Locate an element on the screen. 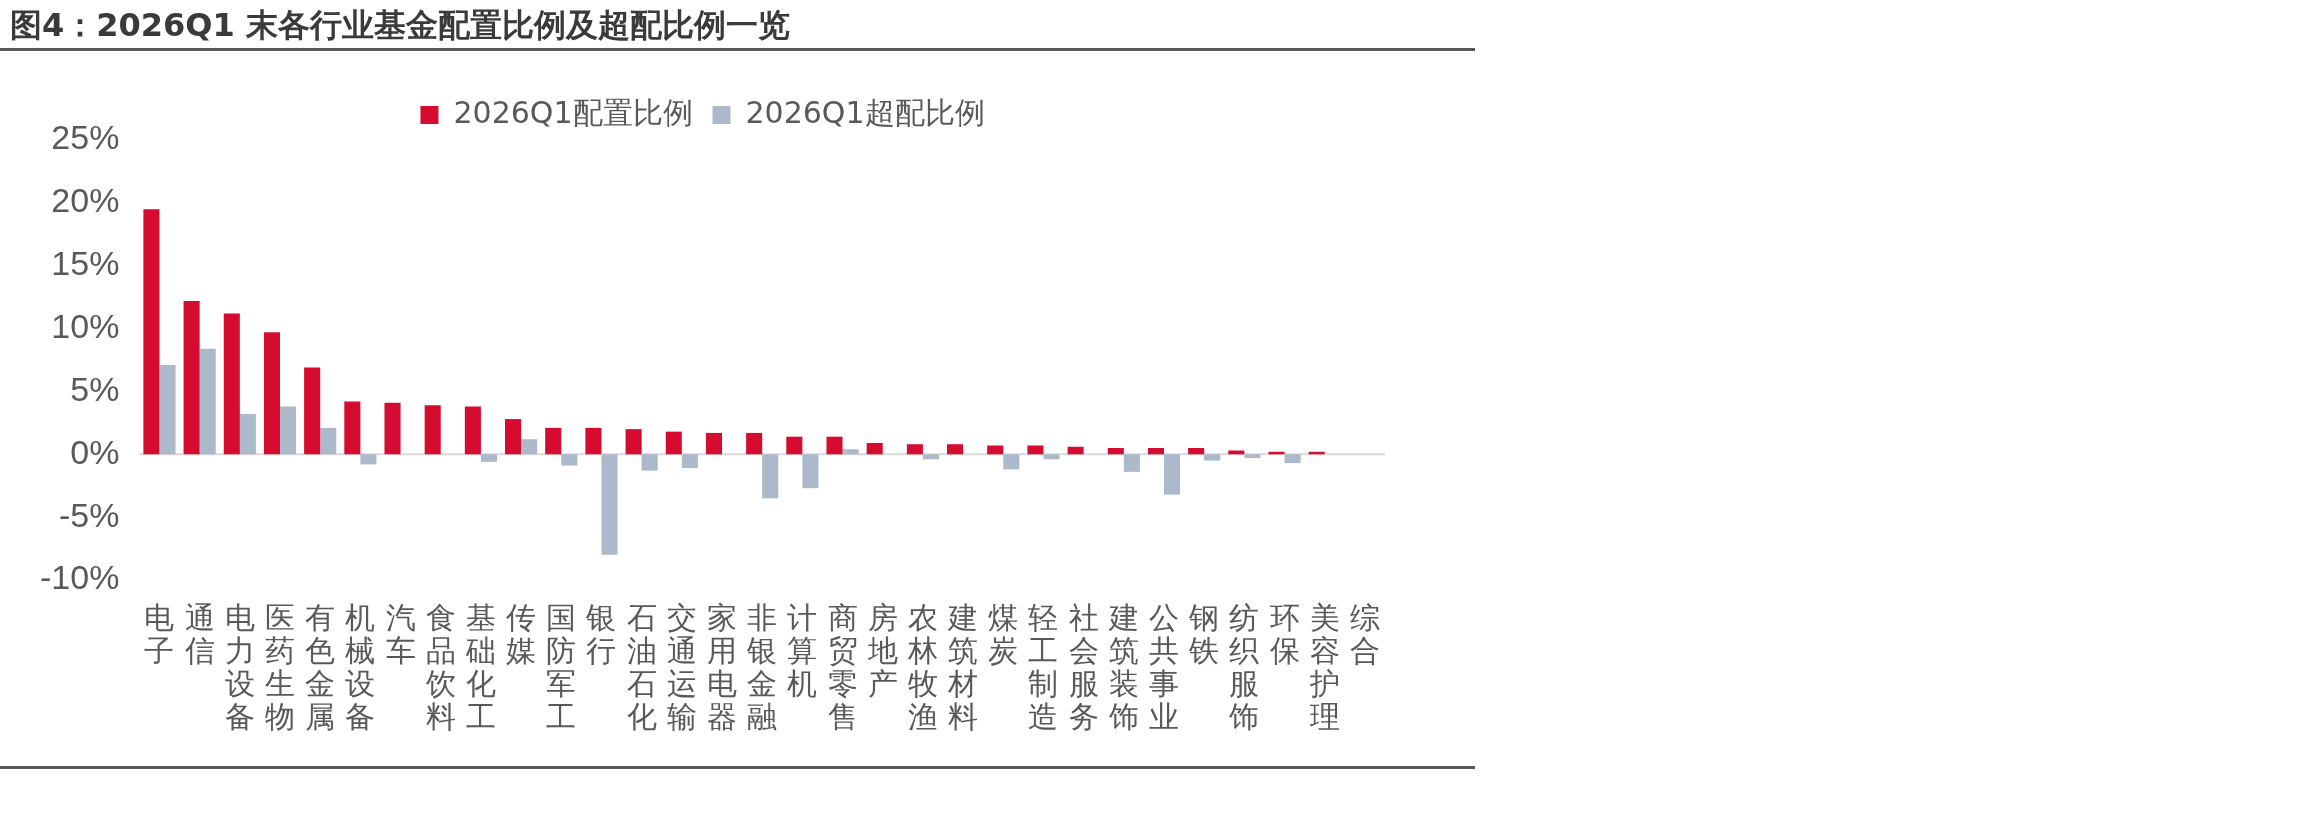 This screenshot has width=2310, height=831. x-tick-label: 建筑装饰 is located at coordinates (1123, 667).